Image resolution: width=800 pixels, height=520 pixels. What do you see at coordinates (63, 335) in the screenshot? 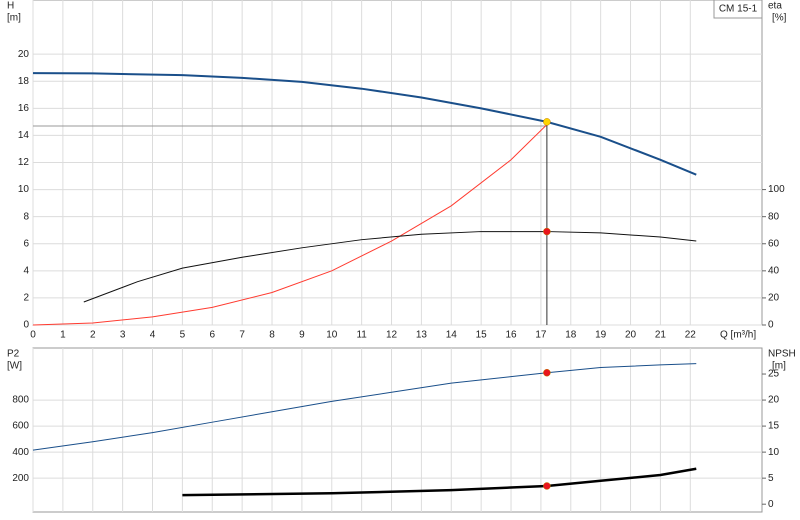
I see `x-tick-label: 1` at bounding box center [63, 335].